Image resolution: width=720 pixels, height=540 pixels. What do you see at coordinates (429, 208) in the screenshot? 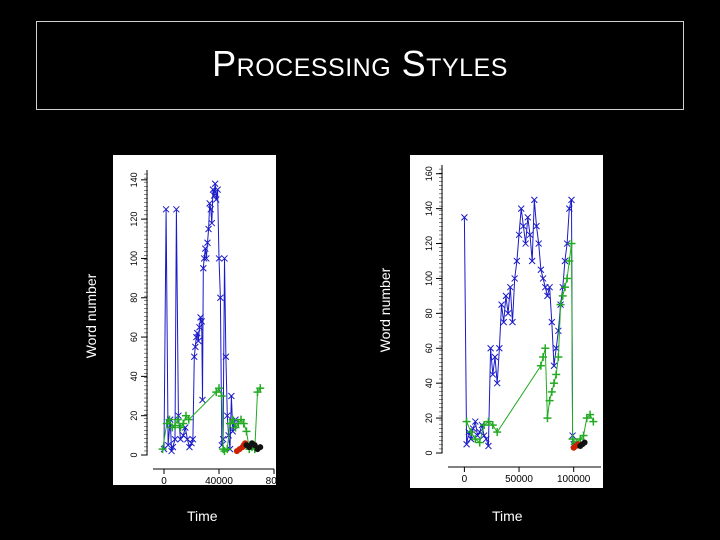
I see `y-tick-label: 140` at bounding box center [429, 208].